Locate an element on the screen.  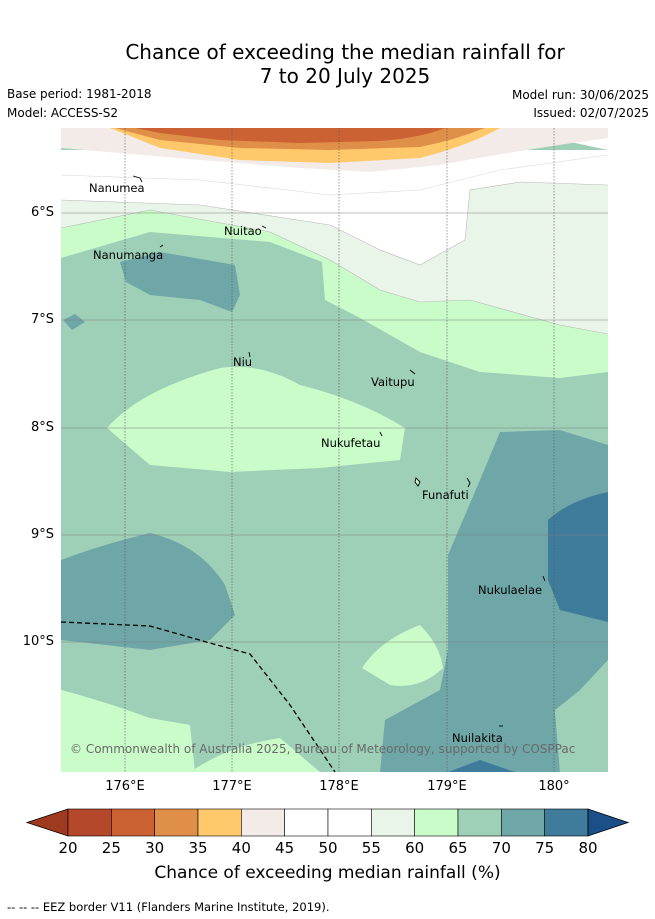
place-nuilakita: Nuilakita is located at coordinates (477, 738).